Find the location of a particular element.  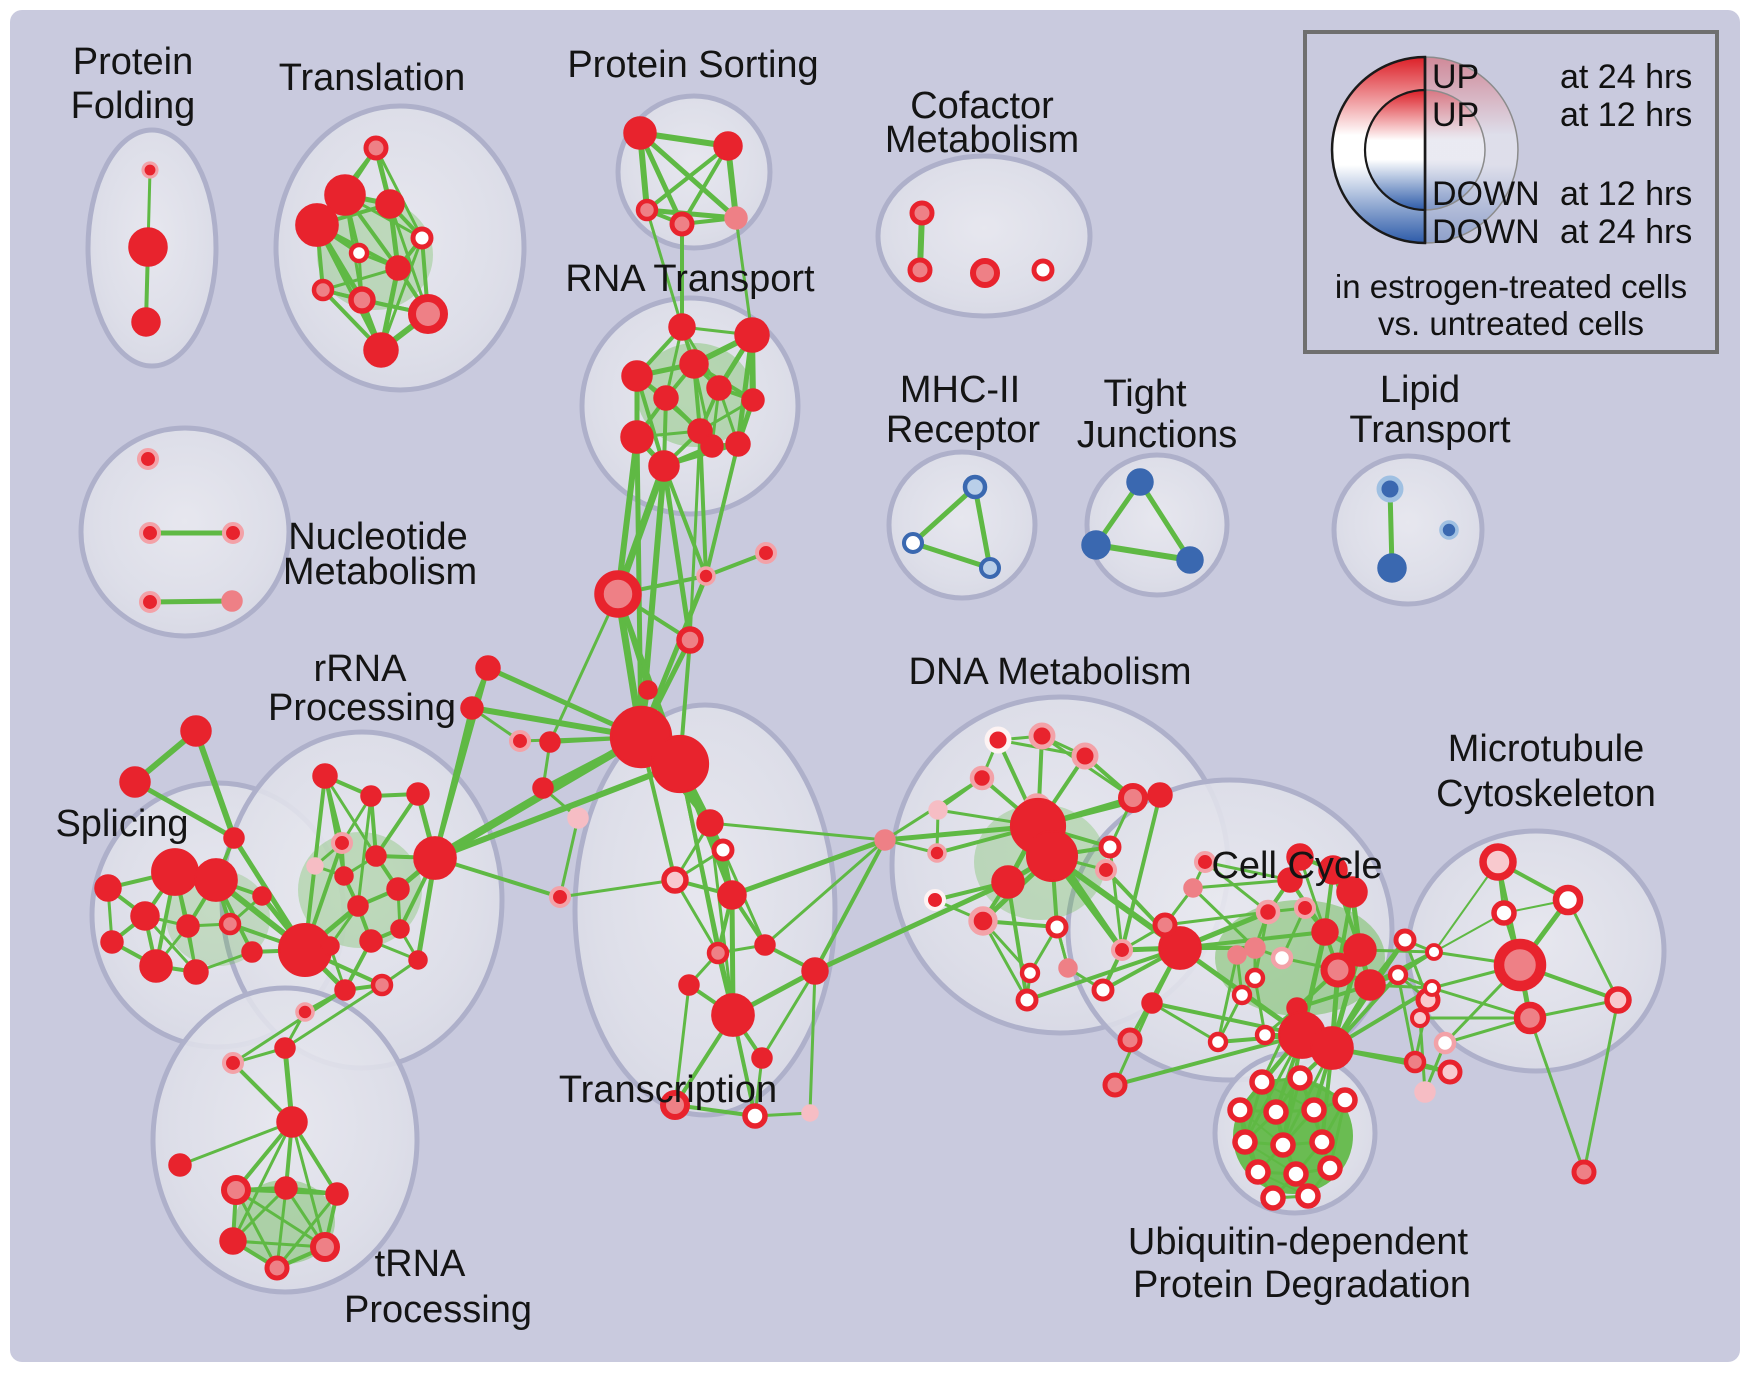

legend-wheel-half is located at coordinates (1395, 150).